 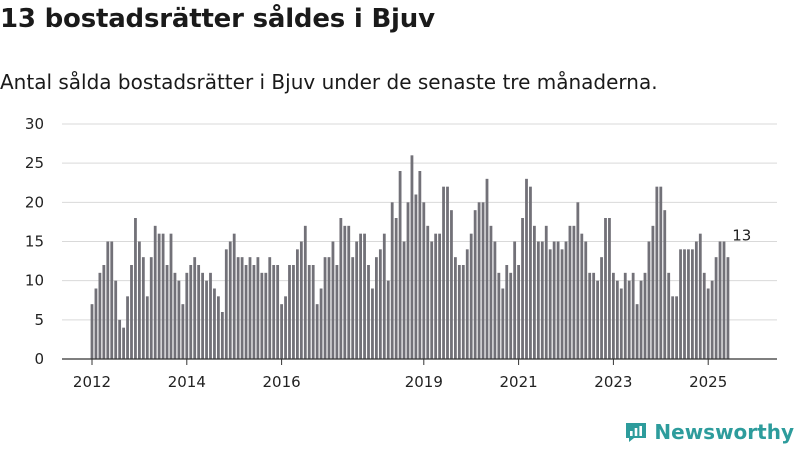 What do you see at coordinates (709, 432) in the screenshot?
I see `brand-logo: Newsworthy` at bounding box center [709, 432].